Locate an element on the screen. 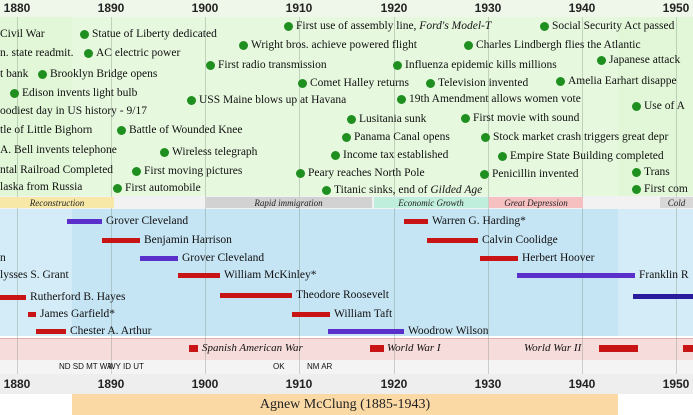 The width and height of the screenshot is (693, 415). event-label: t bank is located at coordinates (14, 74).